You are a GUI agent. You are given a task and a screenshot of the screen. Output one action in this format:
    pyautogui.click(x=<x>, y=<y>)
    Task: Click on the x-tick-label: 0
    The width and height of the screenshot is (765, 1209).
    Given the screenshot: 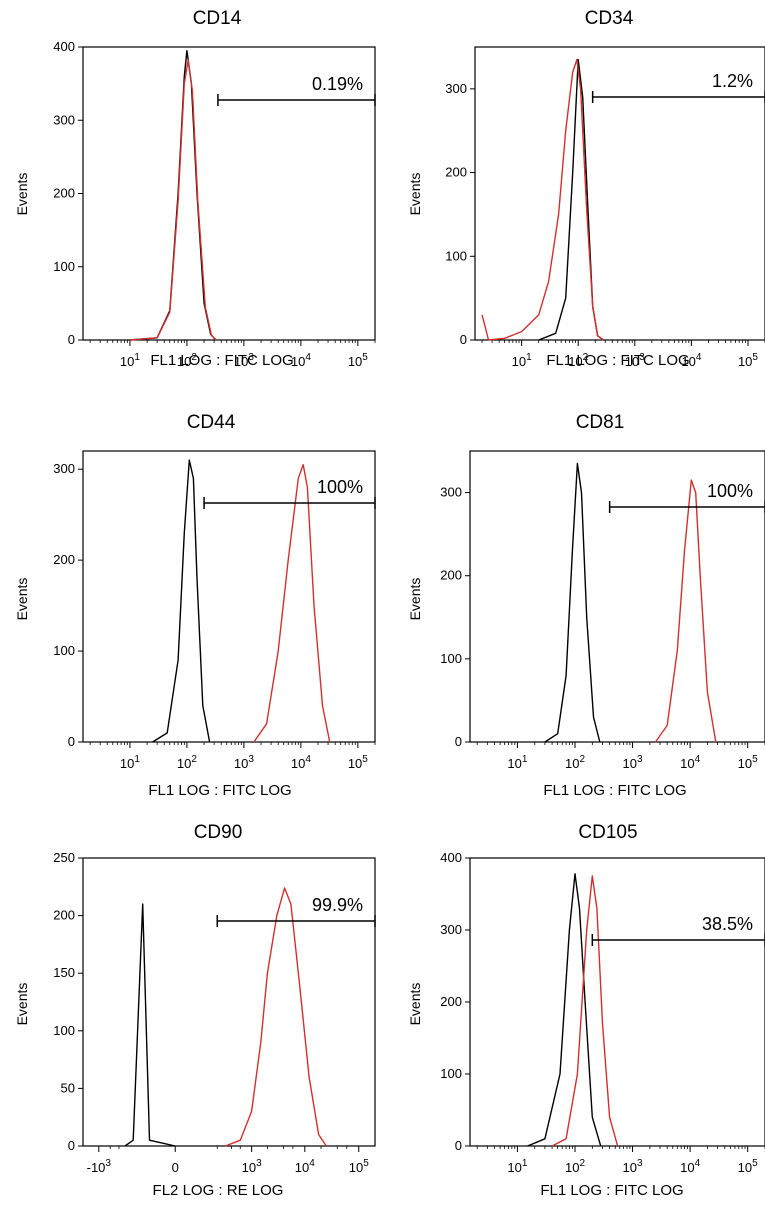 What is the action you would take?
    pyautogui.click(x=175, y=1167)
    